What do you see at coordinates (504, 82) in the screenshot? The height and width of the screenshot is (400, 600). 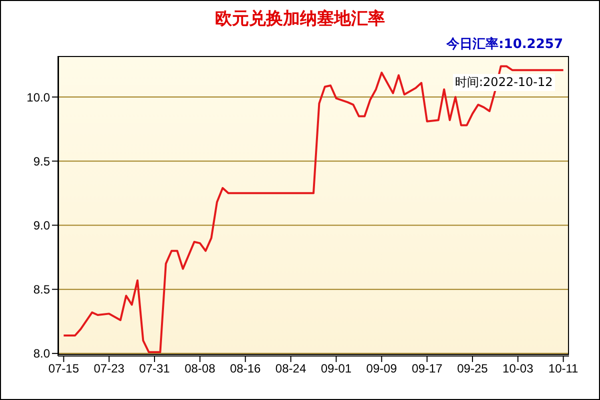 I see `annotation: 时间:2022-10-12` at bounding box center [504, 82].